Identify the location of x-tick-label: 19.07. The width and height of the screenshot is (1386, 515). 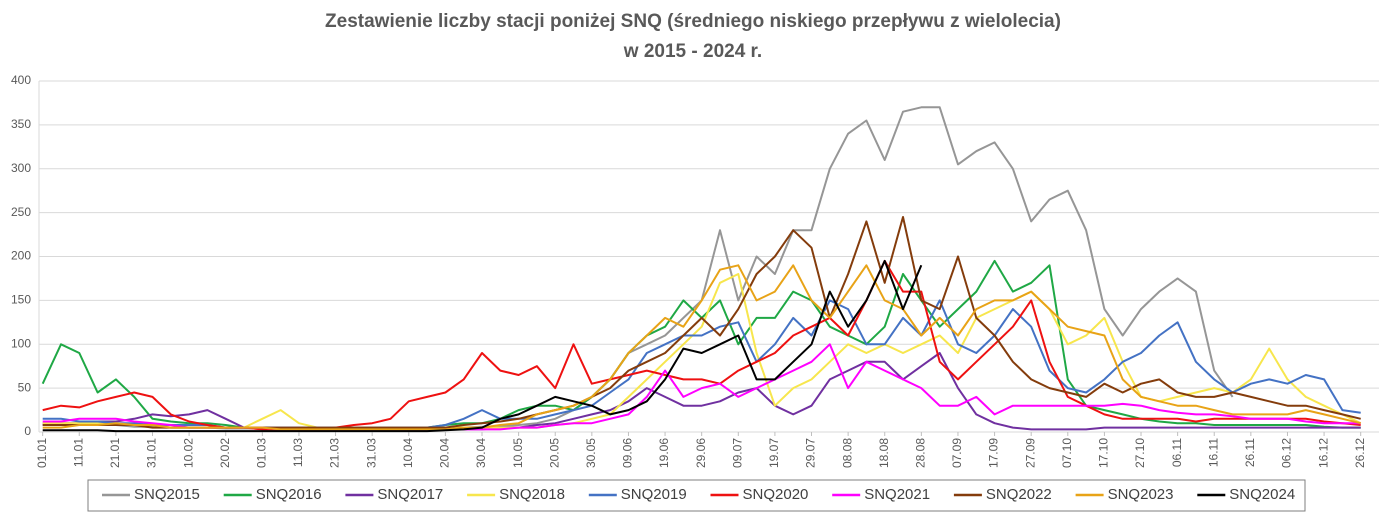
(774, 453).